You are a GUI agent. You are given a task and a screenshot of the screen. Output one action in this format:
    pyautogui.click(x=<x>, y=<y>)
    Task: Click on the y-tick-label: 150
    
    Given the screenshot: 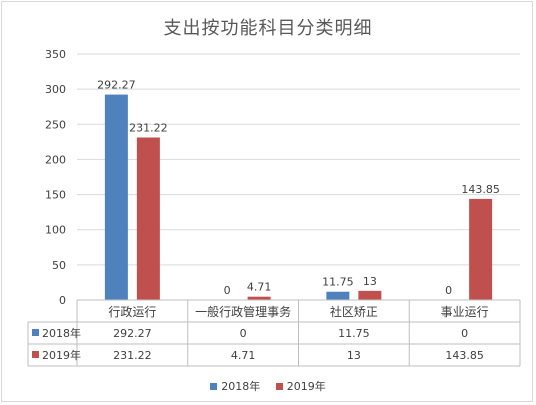 What is the action you would take?
    pyautogui.click(x=55, y=195)
    